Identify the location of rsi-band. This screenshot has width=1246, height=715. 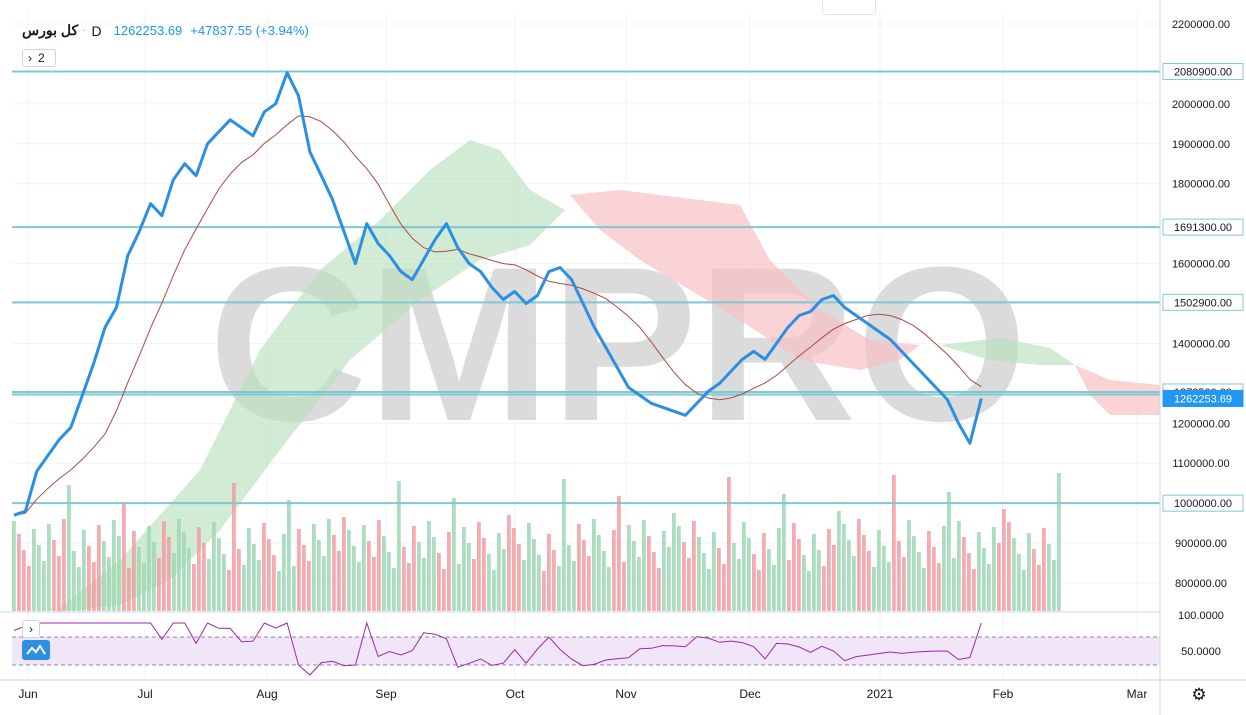
(586, 651).